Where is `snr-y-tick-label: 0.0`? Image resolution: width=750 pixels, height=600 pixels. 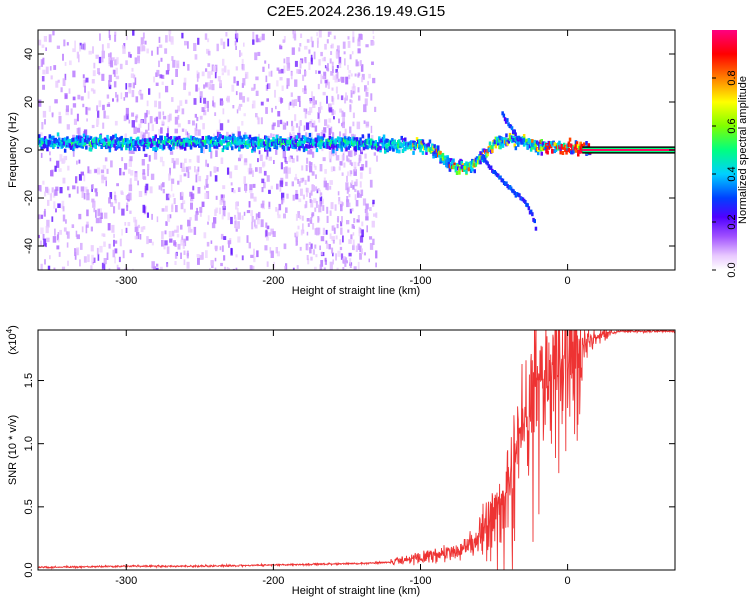
snr-y-tick-label: 0.0 is located at coordinates (29, 569).